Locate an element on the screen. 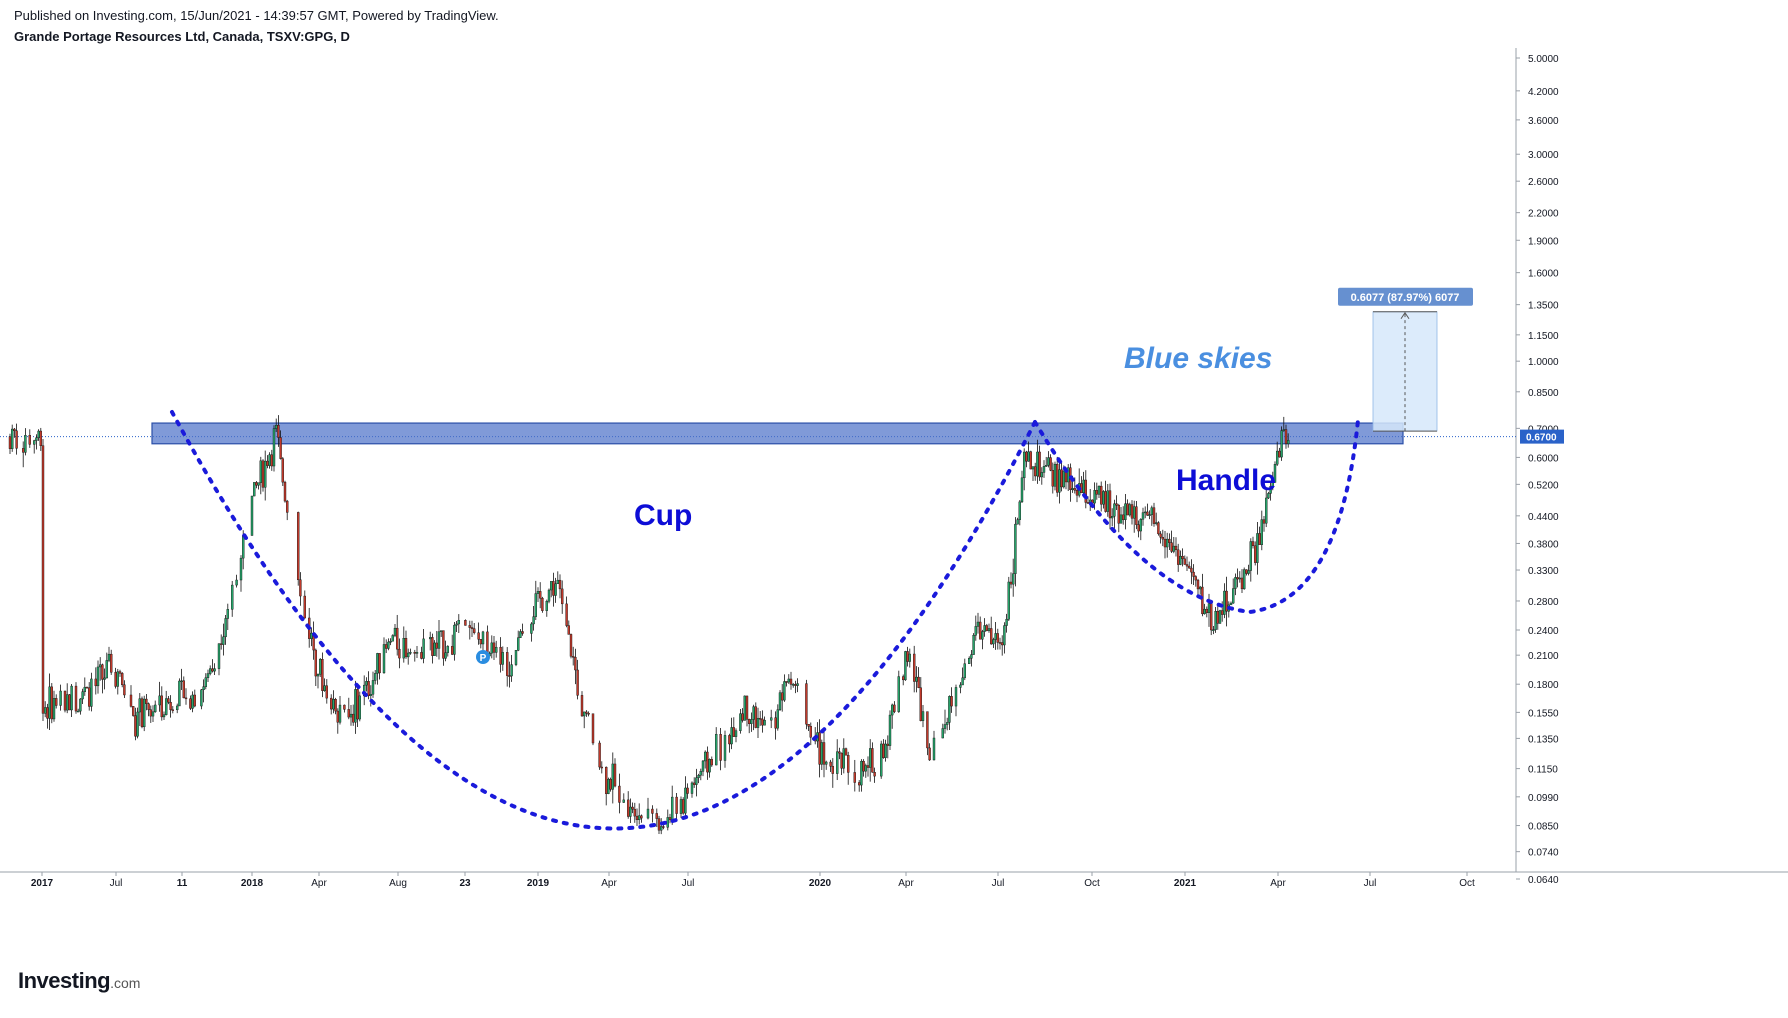 This screenshot has height=1018, width=1788. investing-logo: Investing.com is located at coordinates (79, 981).